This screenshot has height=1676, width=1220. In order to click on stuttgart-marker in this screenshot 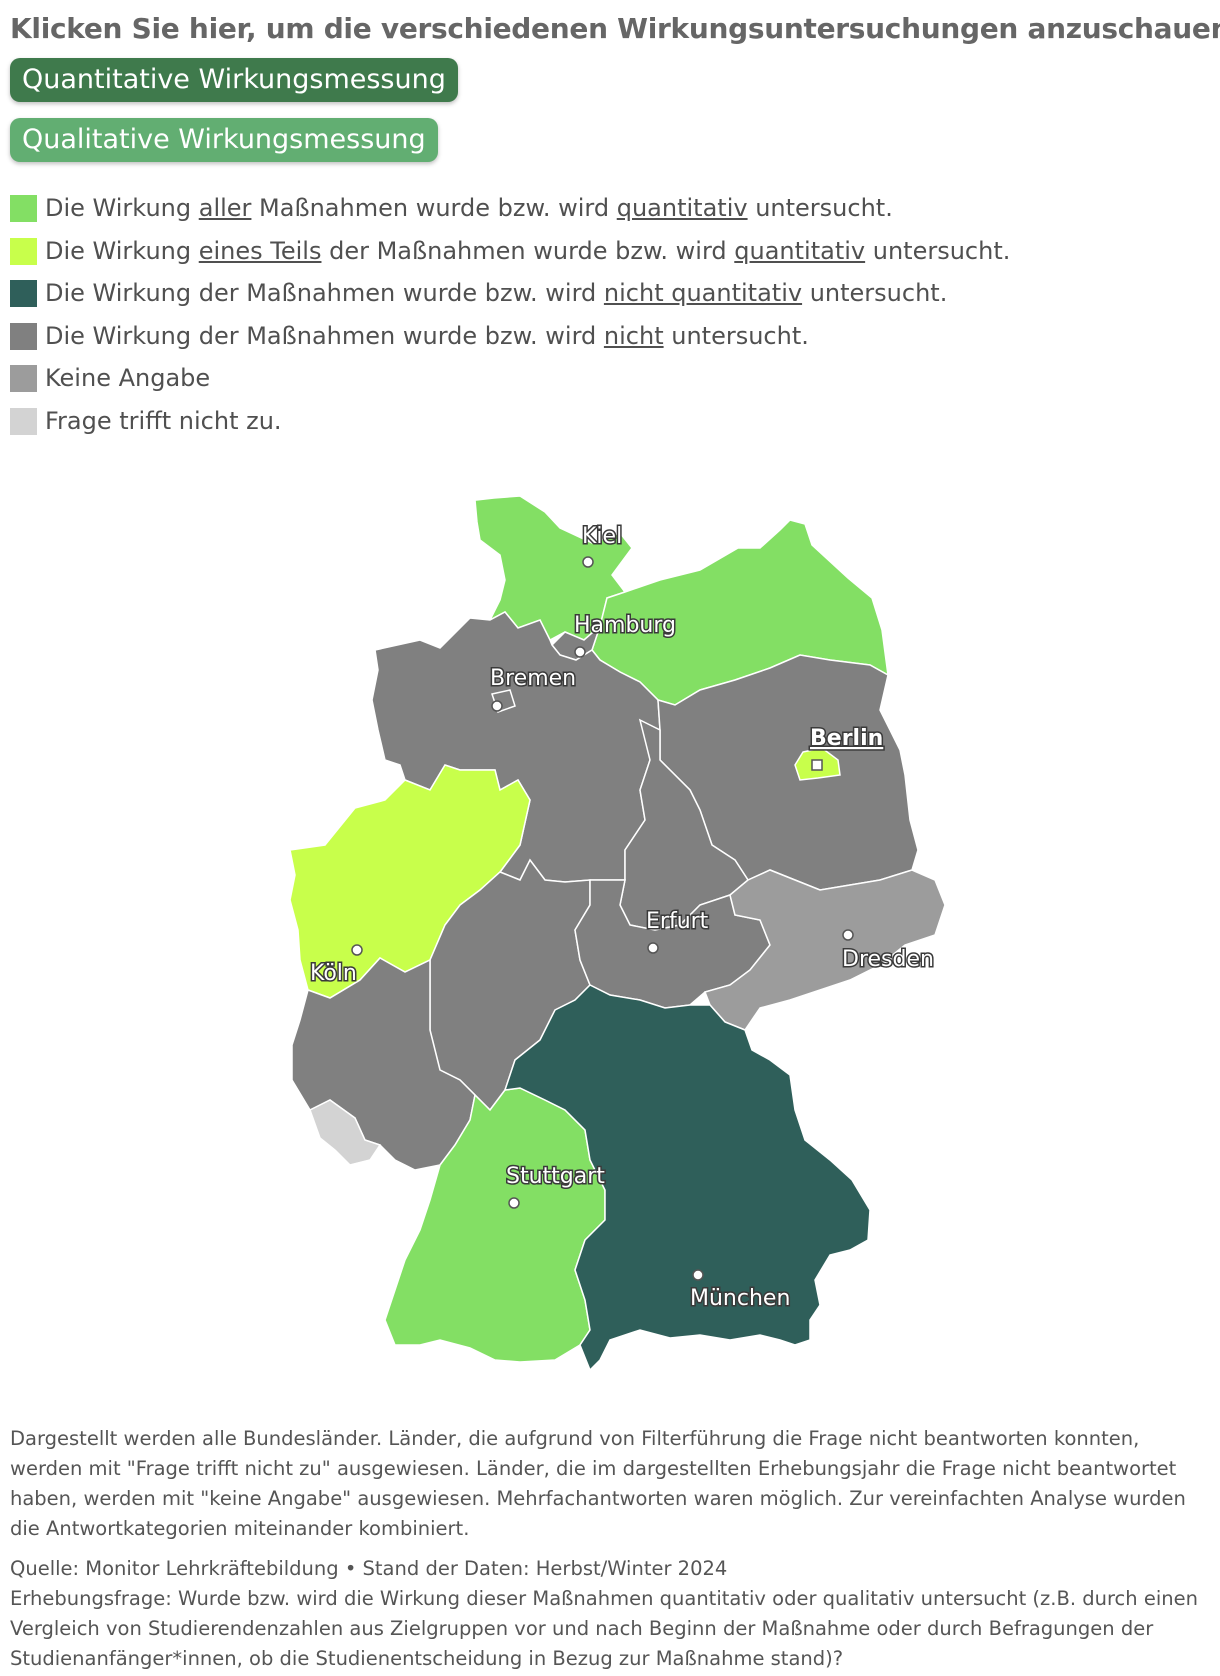, I will do `click(514, 1203)`.